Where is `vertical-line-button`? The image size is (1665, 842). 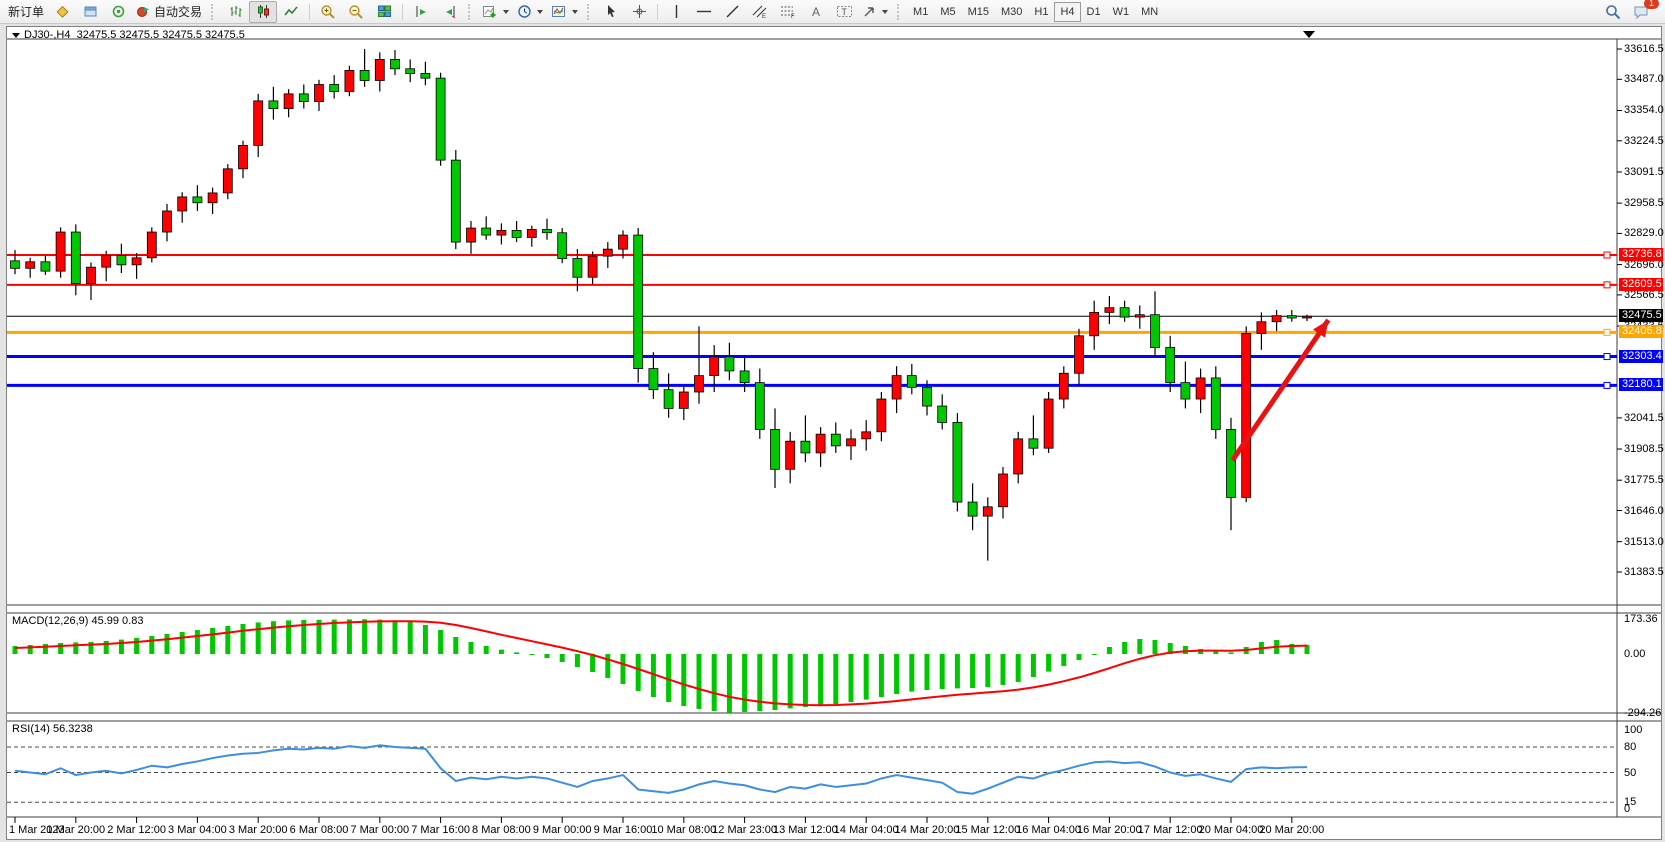
vertical-line-button is located at coordinates (676, 12).